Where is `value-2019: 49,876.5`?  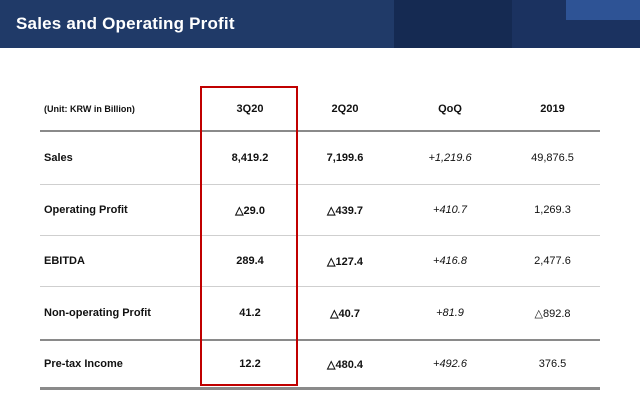
value-2019: 49,876.5 is located at coordinates (552, 158).